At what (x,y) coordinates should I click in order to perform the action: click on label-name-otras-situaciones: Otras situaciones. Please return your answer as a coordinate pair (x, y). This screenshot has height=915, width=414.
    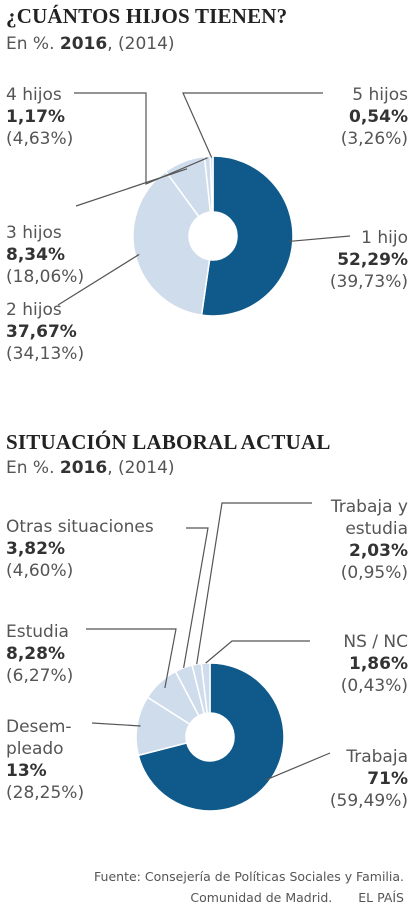
    Looking at the image, I should click on (80, 527).